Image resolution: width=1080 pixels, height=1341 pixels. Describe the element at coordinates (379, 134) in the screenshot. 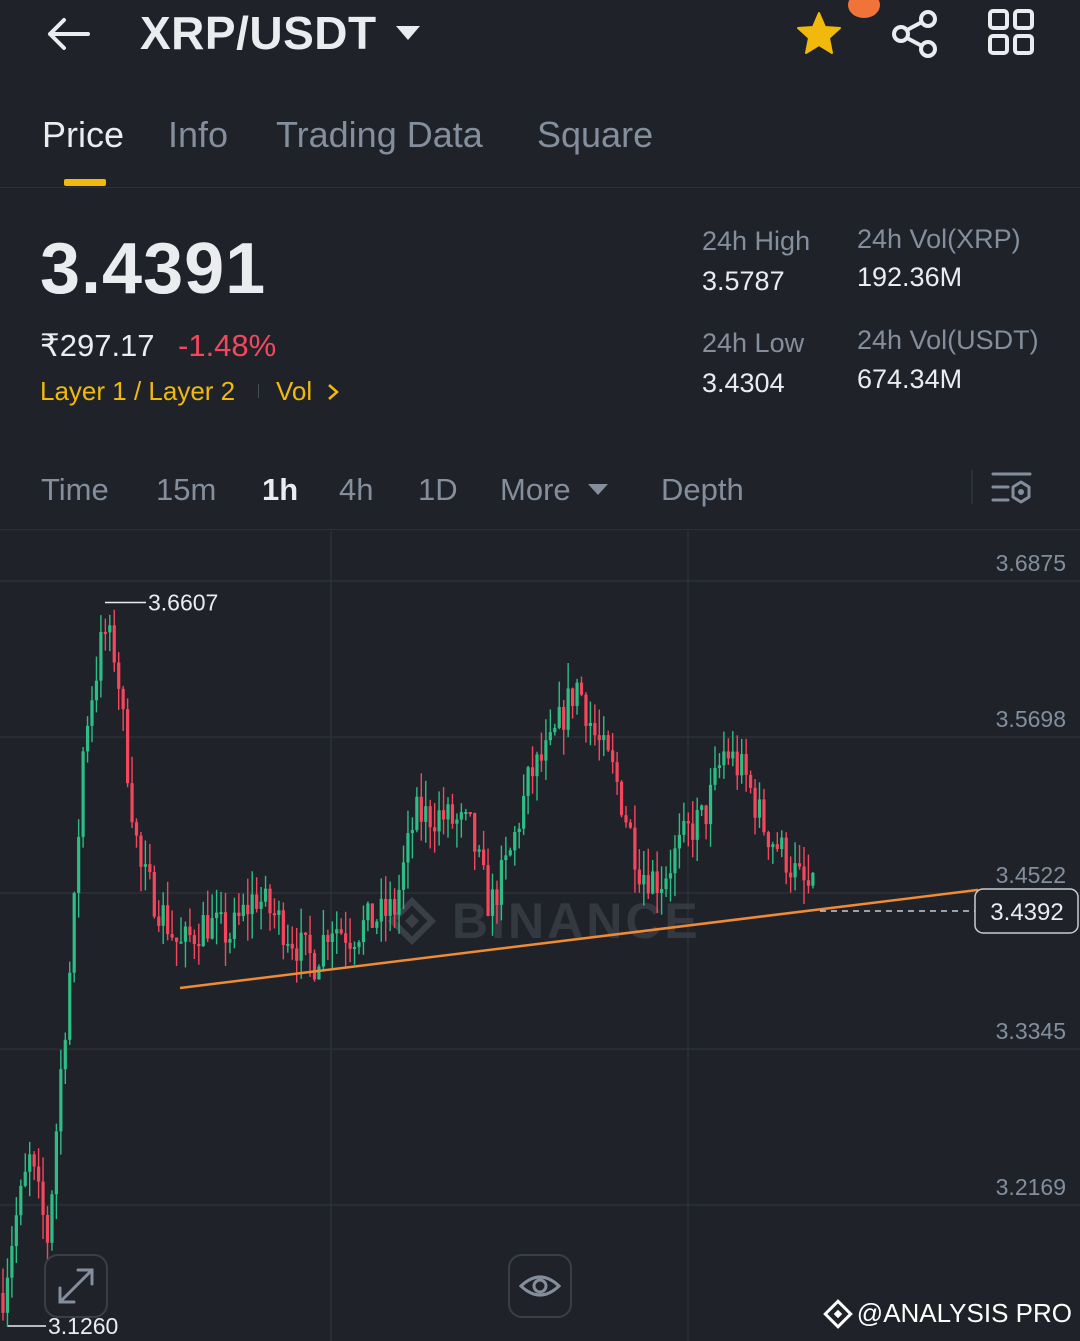

I see `tab-trading-data: Trading Data` at that location.